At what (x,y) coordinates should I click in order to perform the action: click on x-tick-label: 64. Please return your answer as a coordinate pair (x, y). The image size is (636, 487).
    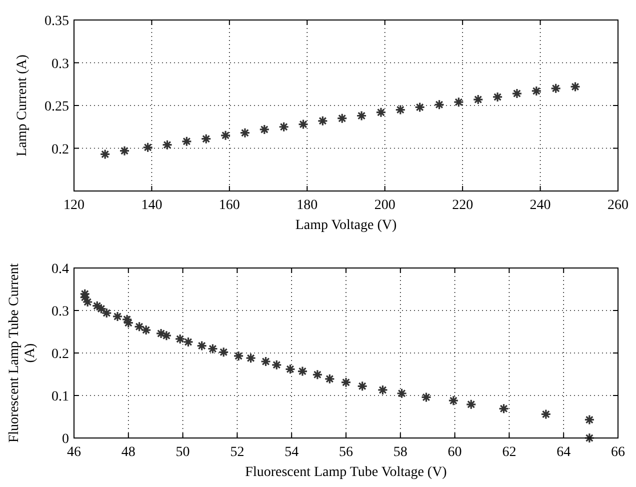
    Looking at the image, I should click on (563, 452).